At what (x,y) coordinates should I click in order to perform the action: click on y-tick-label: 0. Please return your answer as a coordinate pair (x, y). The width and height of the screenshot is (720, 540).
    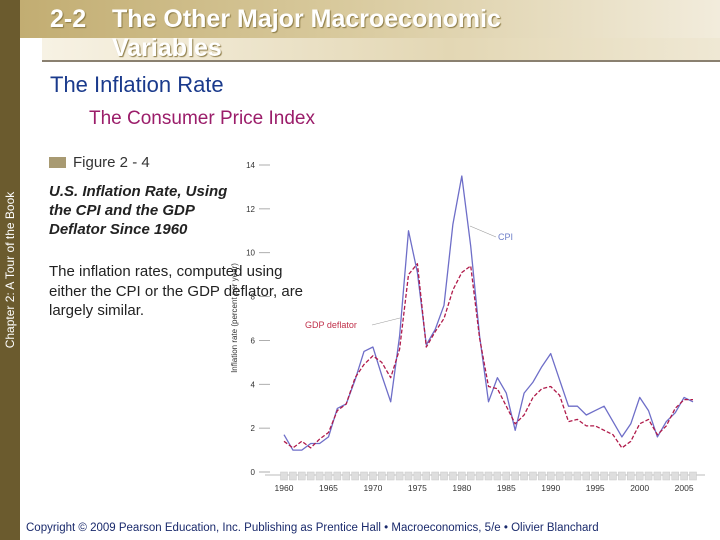
    Looking at the image, I should click on (253, 472).